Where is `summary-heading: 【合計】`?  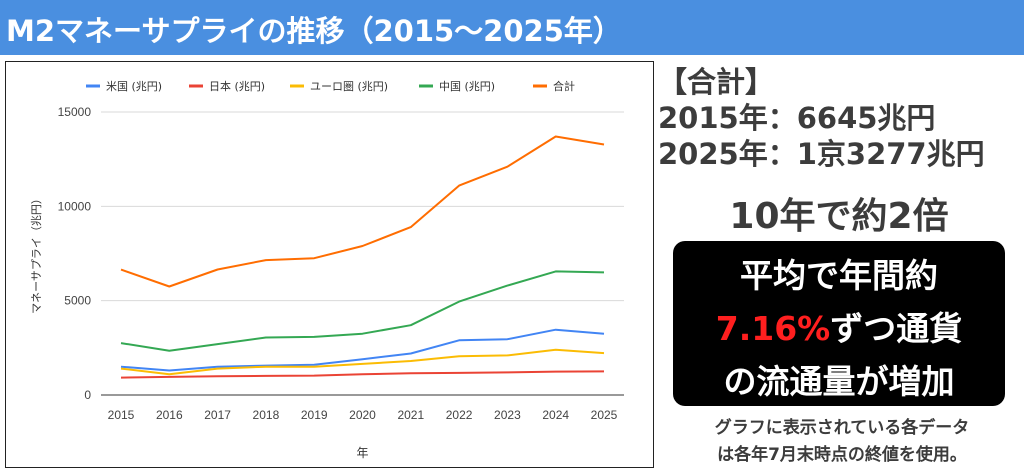
summary-heading: 【合計】 is located at coordinates (716, 82).